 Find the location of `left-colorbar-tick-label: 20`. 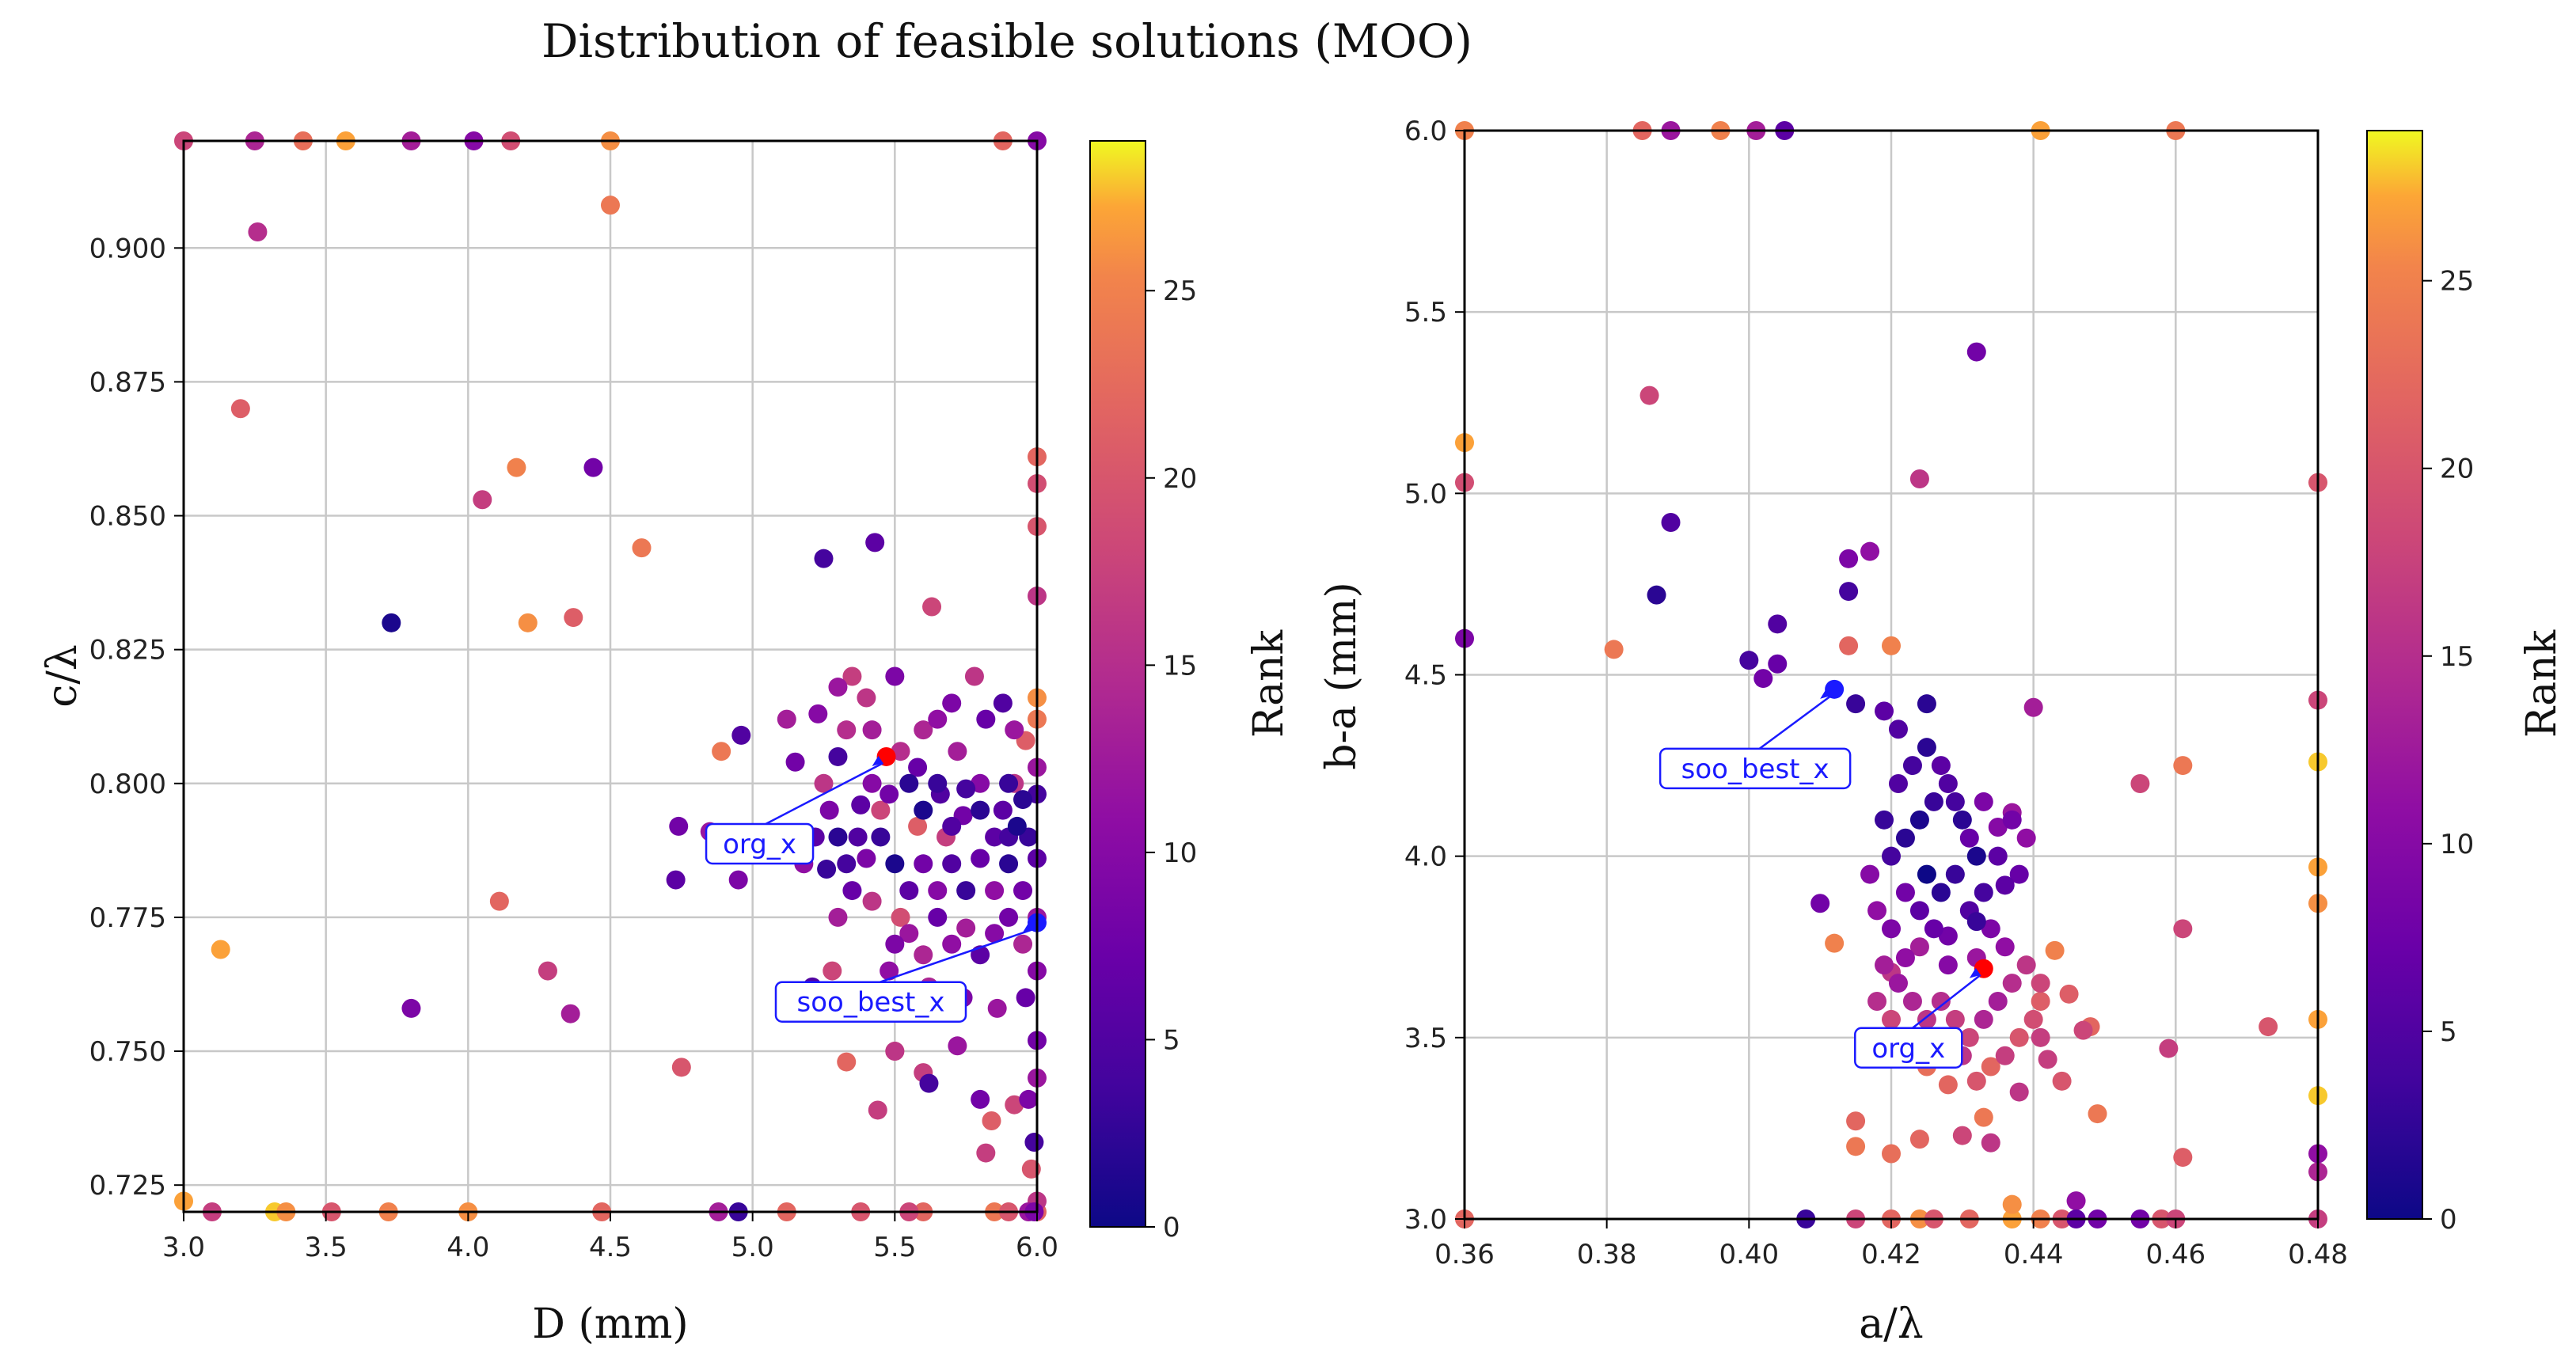

left-colorbar-tick-label: 20 is located at coordinates (1180, 479).